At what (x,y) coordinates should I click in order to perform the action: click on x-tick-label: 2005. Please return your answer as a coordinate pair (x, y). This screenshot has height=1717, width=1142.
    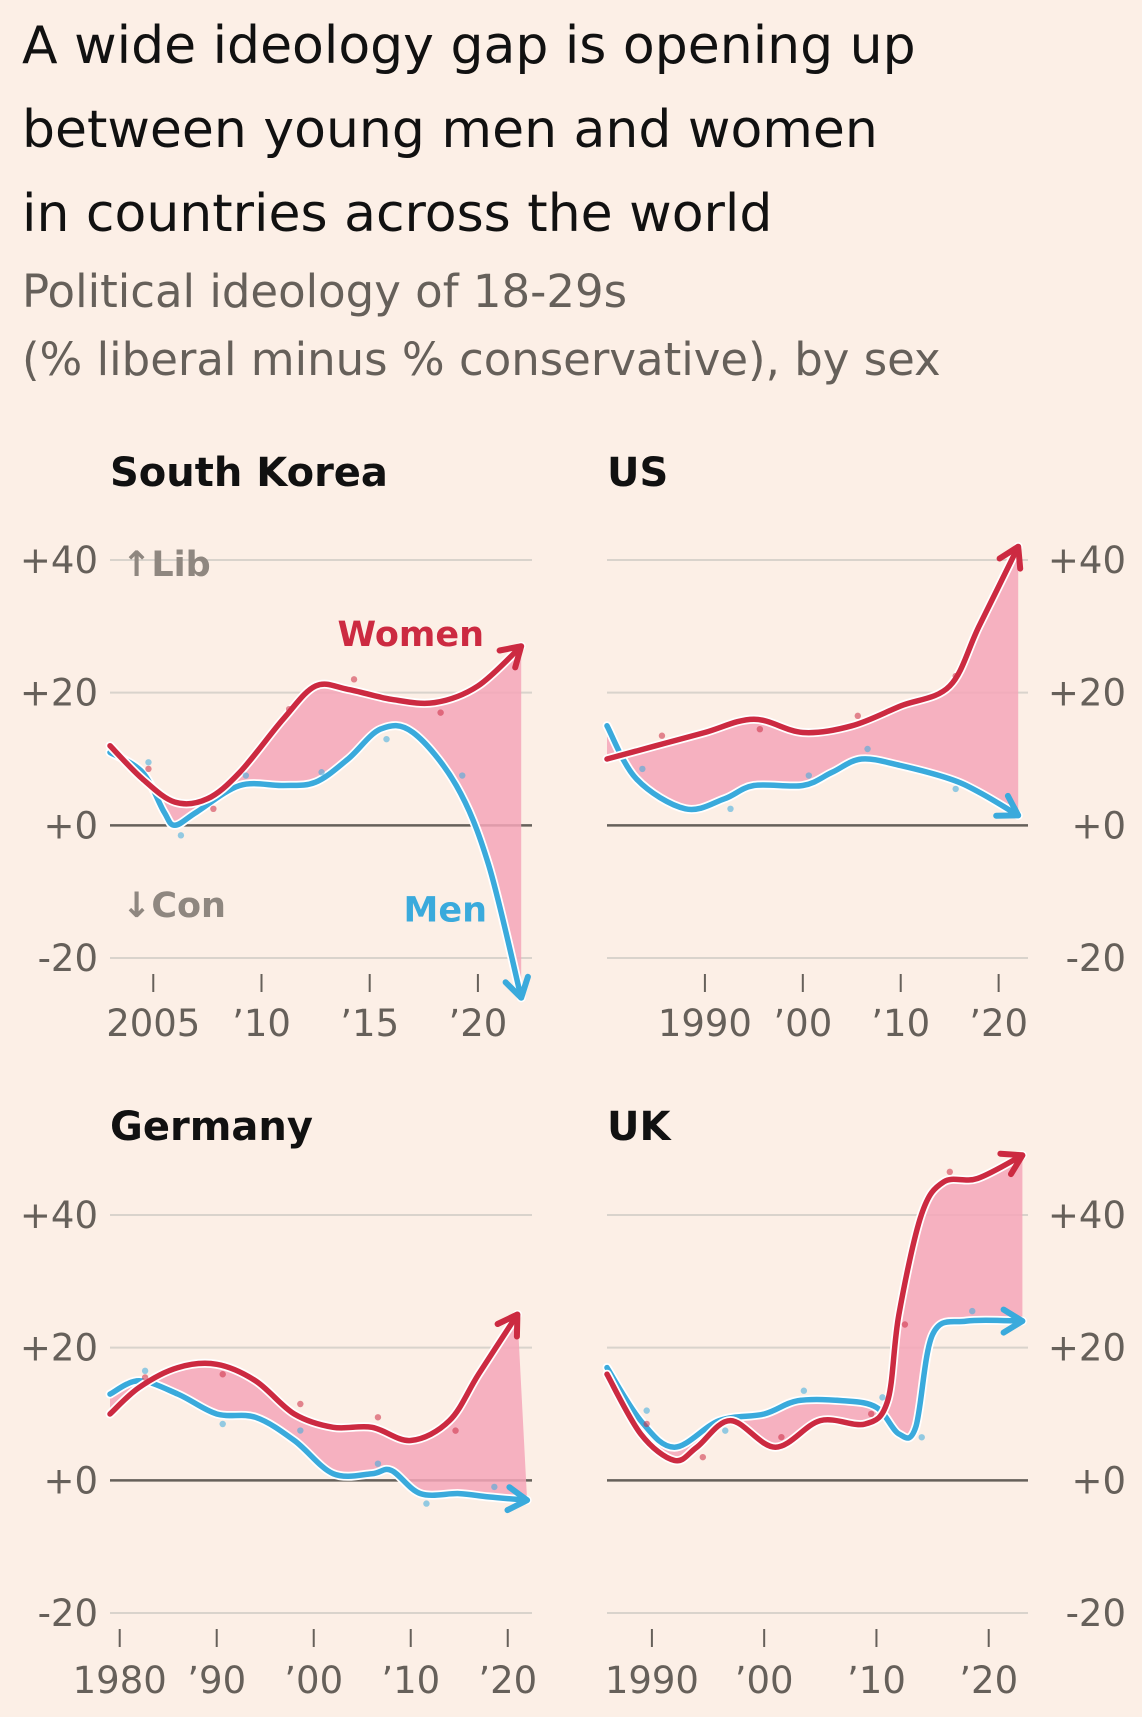
    Looking at the image, I should click on (153, 1023).